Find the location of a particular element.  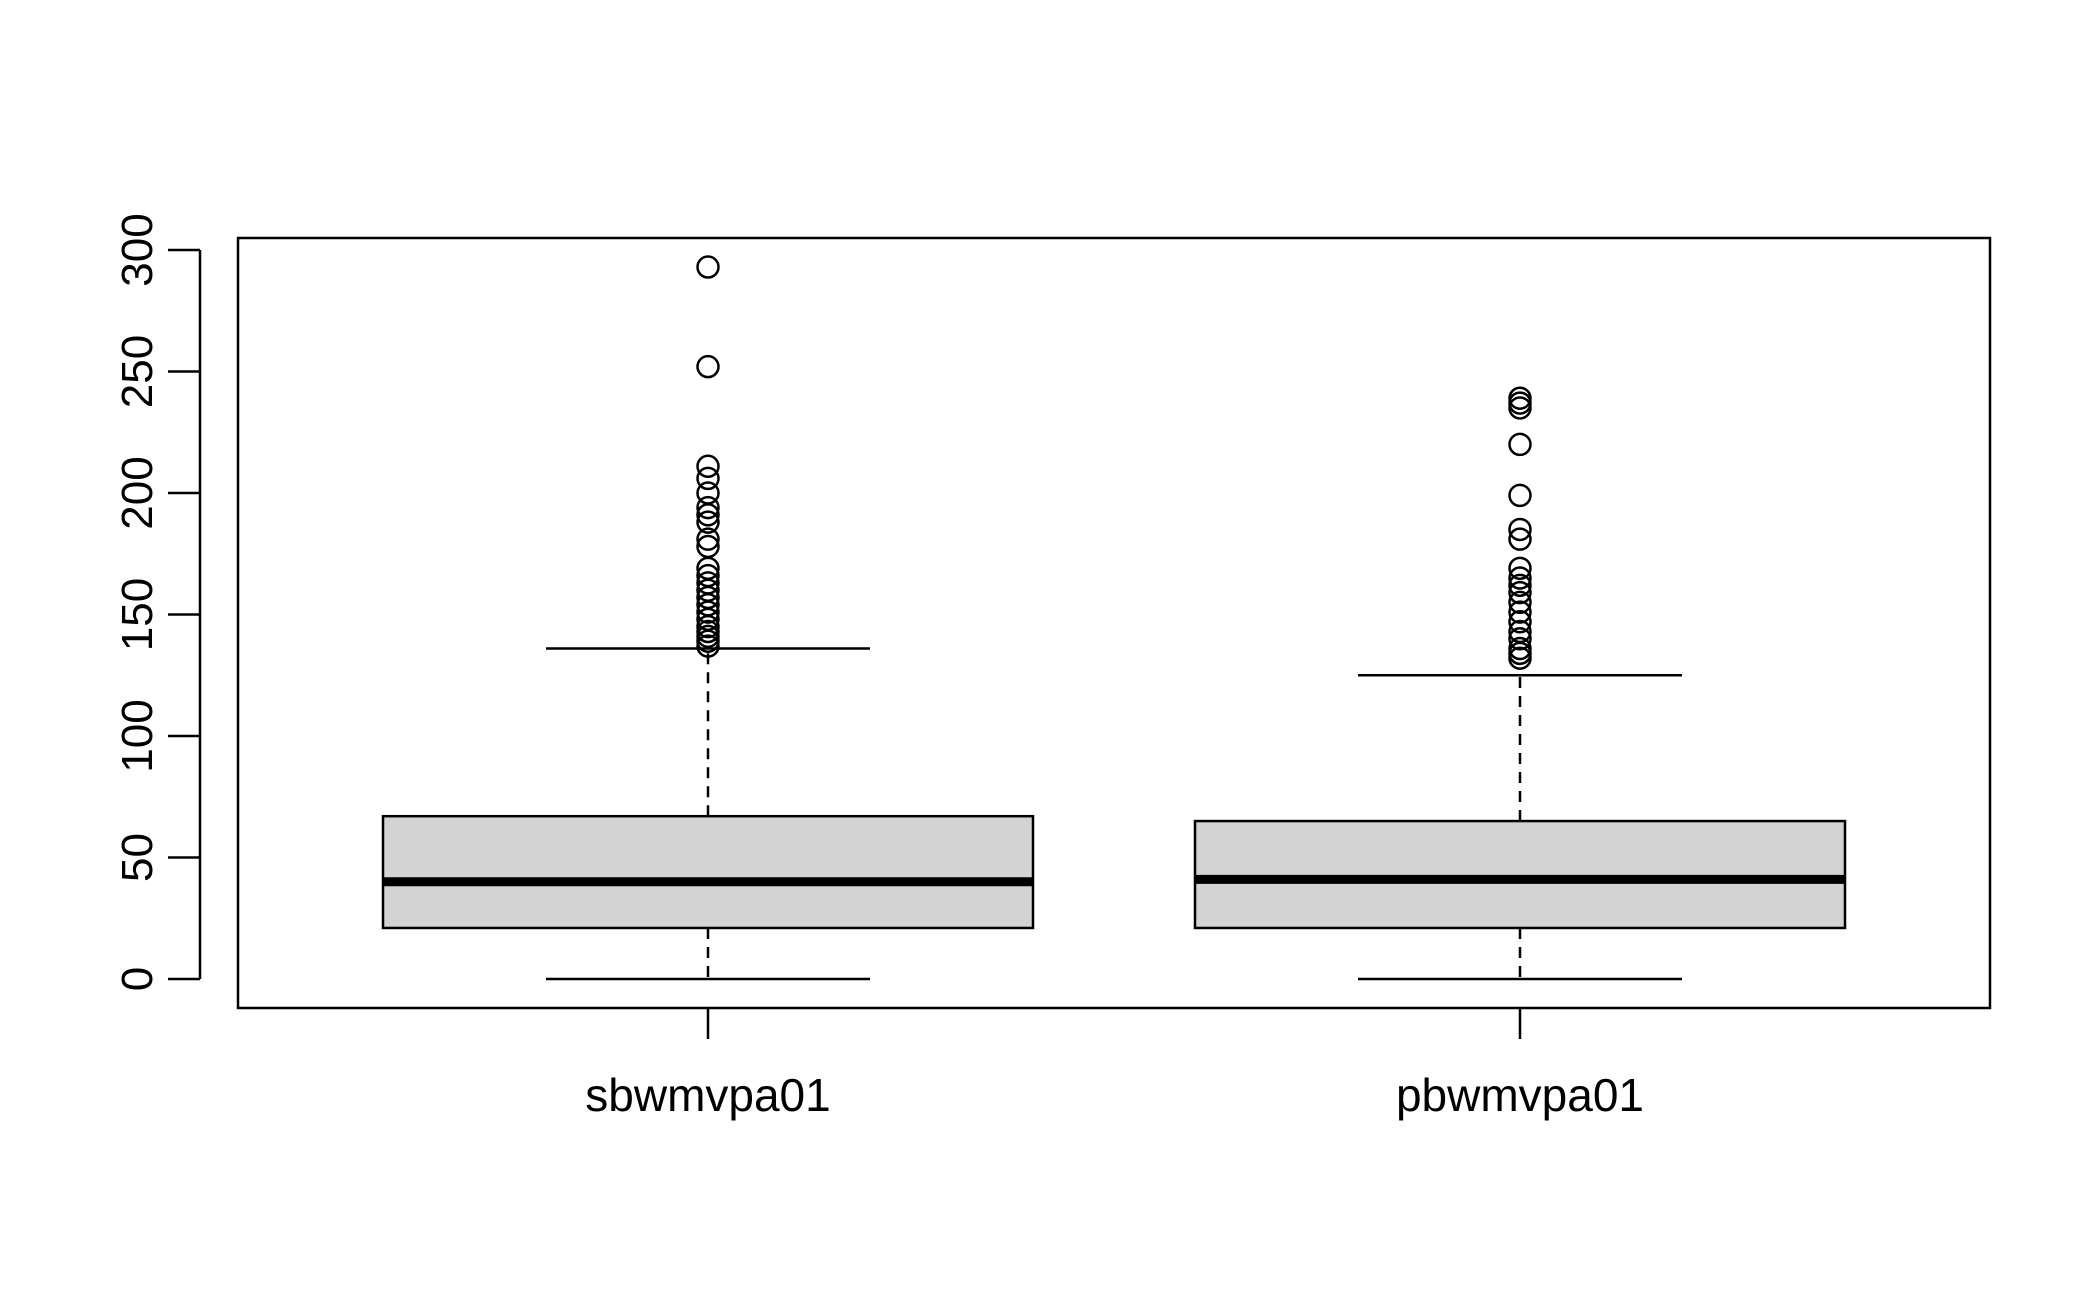

y-tick-label-100: 100 is located at coordinates (137, 735).